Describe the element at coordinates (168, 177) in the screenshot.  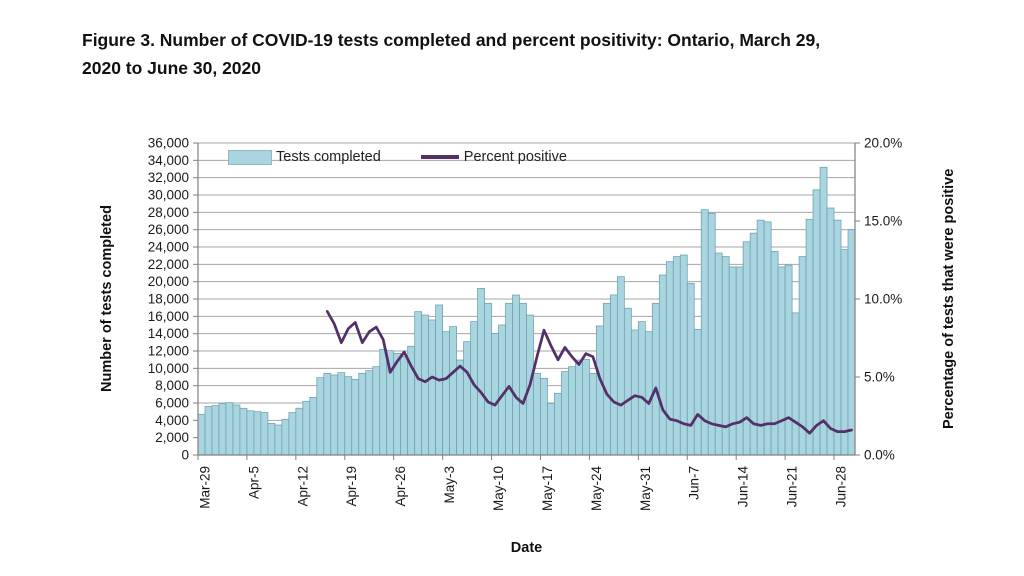
I see `y-axis-left-tick-label: 32,000` at that location.